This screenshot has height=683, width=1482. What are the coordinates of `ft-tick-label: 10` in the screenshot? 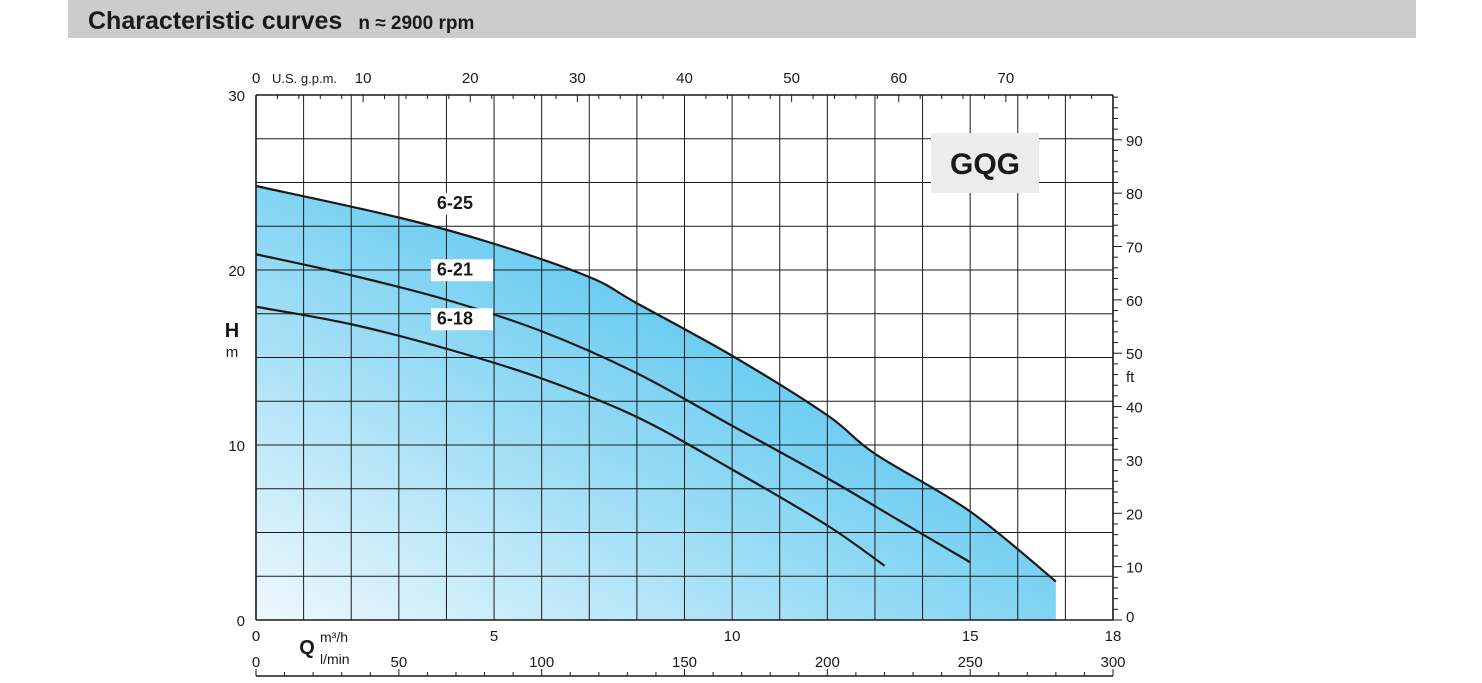 It's located at (1134, 568).